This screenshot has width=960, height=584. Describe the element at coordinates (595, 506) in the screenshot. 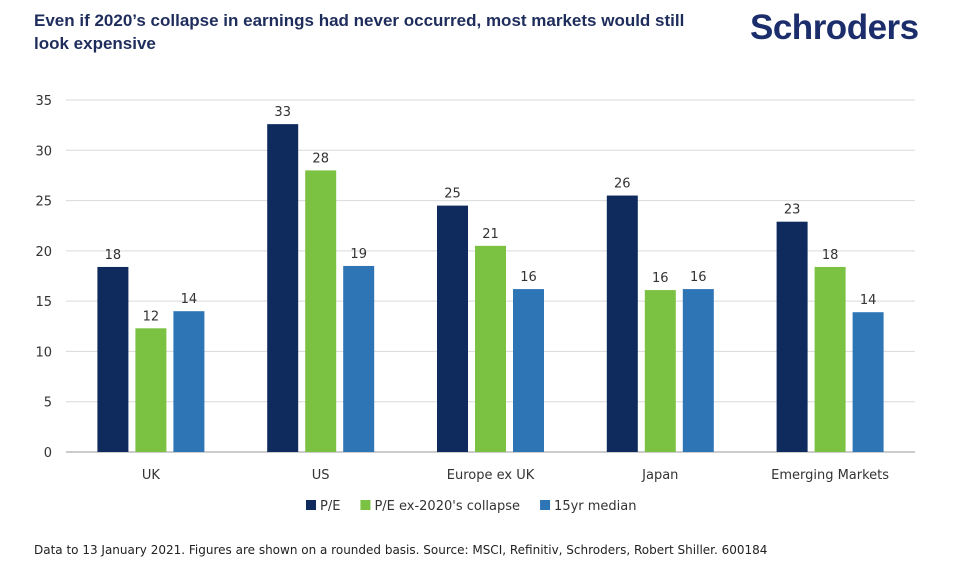

I see `legend-label: 15yr median` at that location.